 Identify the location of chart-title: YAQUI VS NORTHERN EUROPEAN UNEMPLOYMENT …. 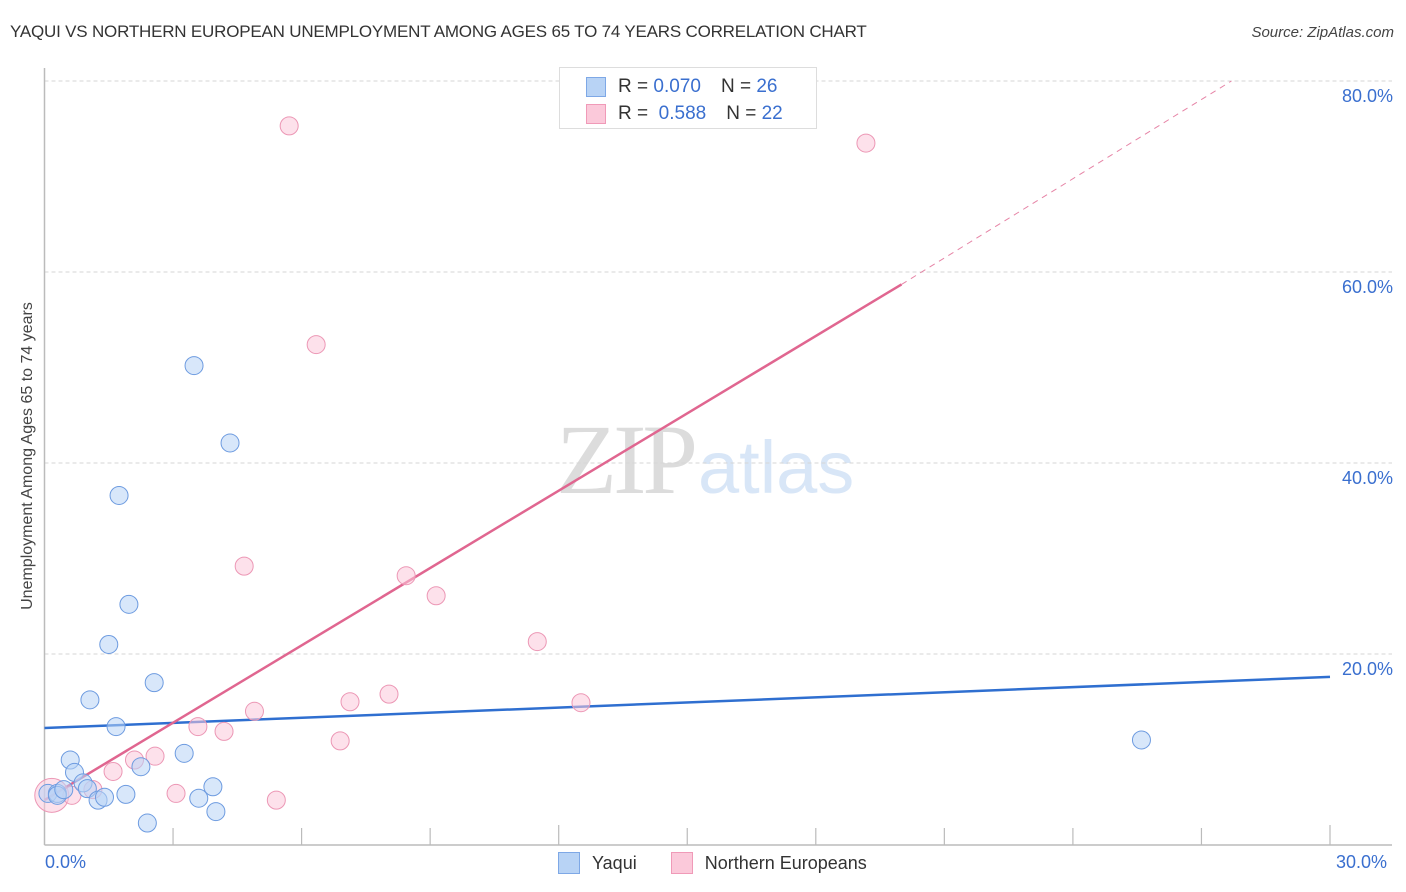
(438, 31).